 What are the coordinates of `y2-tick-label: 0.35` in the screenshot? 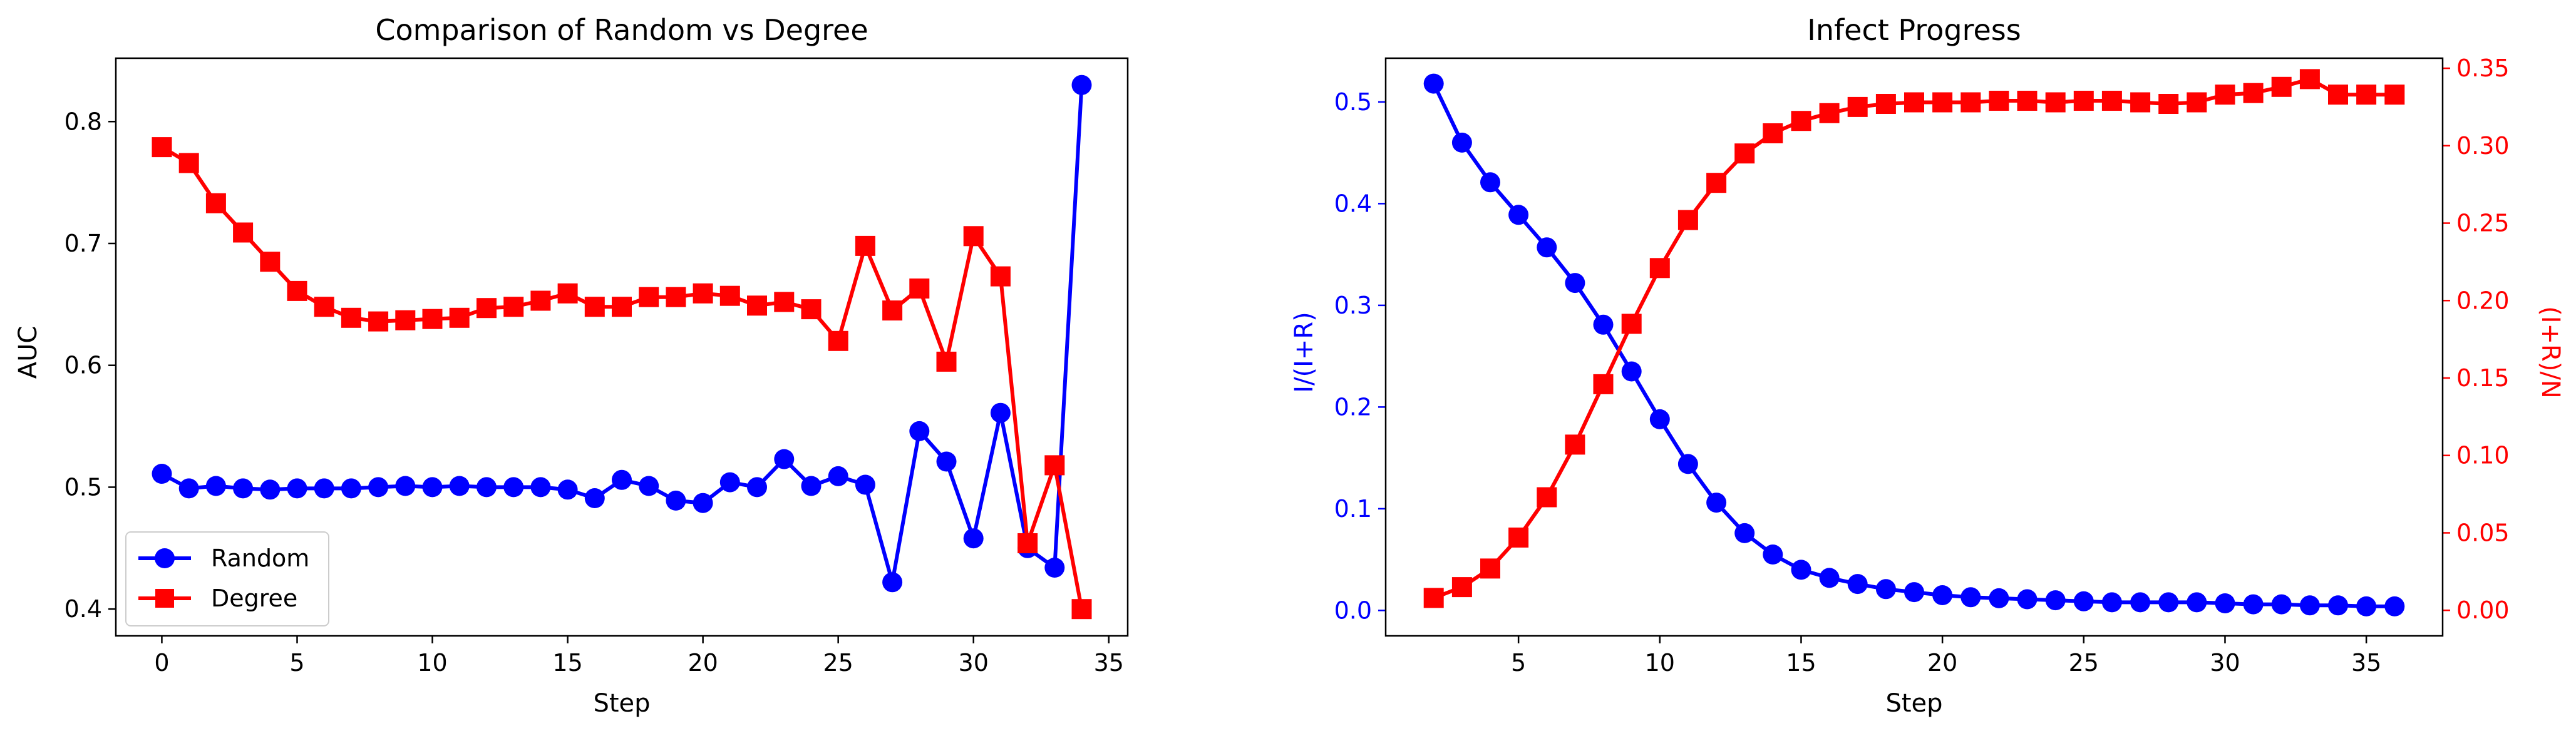 It's located at (2483, 68).